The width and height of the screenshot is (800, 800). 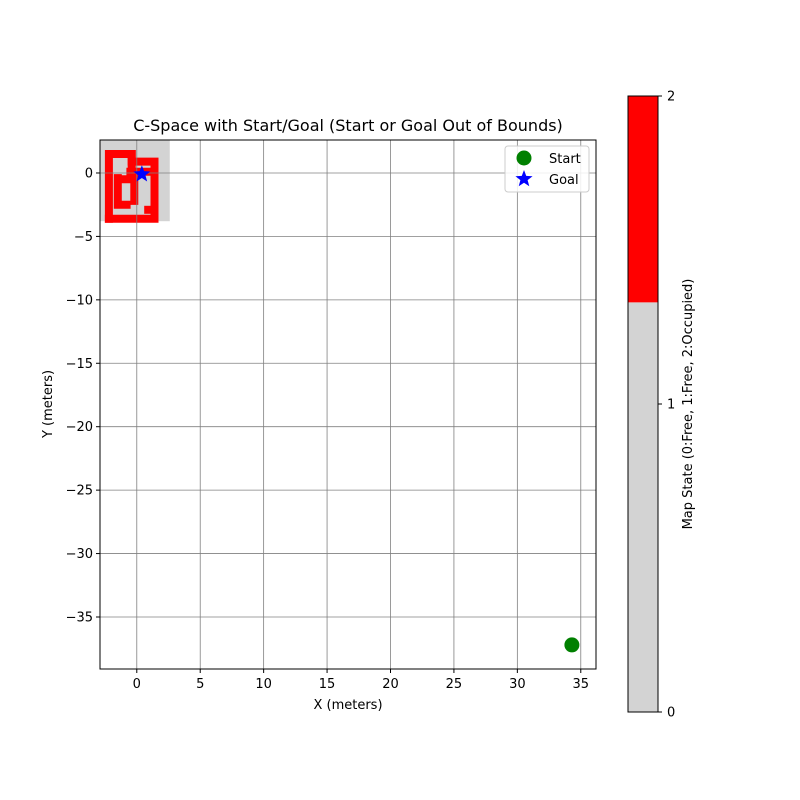 I want to click on colorbar-segments, so click(x=643, y=404).